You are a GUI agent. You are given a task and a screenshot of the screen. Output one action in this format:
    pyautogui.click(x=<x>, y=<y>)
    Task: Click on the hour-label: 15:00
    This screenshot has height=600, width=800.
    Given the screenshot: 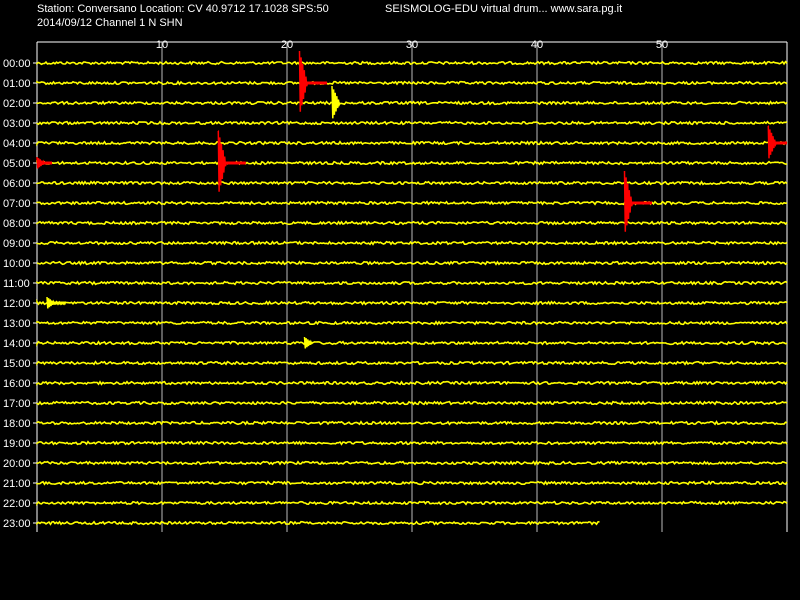 What is the action you would take?
    pyautogui.click(x=17, y=364)
    